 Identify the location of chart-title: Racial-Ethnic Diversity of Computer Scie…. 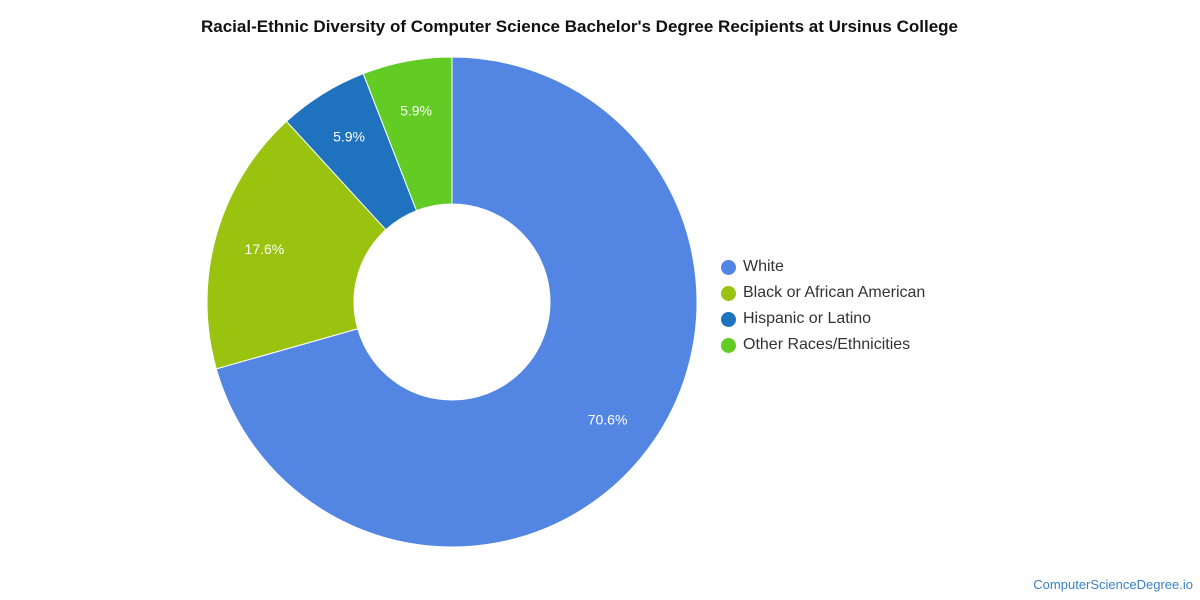
(579, 26).